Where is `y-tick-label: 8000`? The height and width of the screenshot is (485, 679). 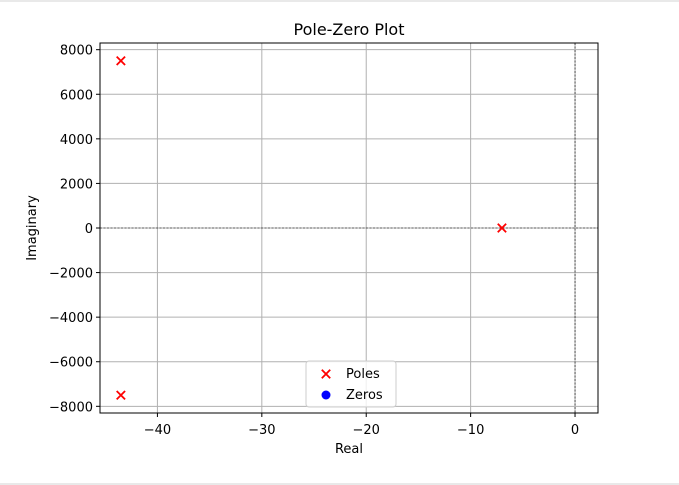 y-tick-label: 8000 is located at coordinates (76, 51).